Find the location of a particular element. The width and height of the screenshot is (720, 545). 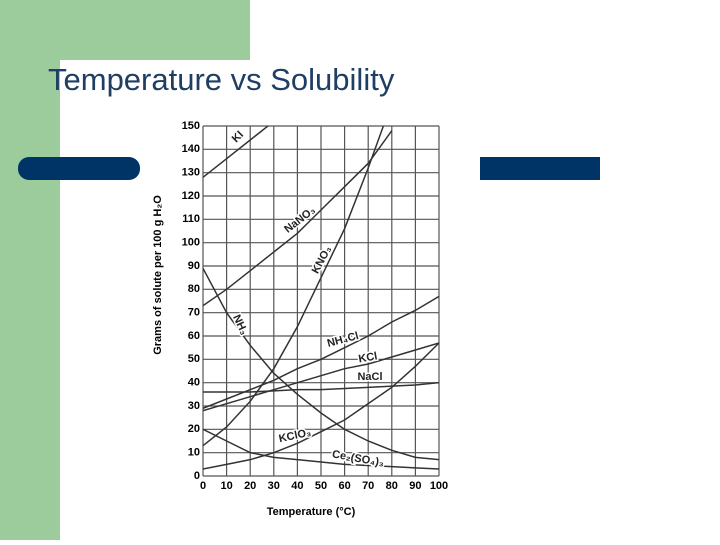

y-tick-label: 40 is located at coordinates (194, 383).